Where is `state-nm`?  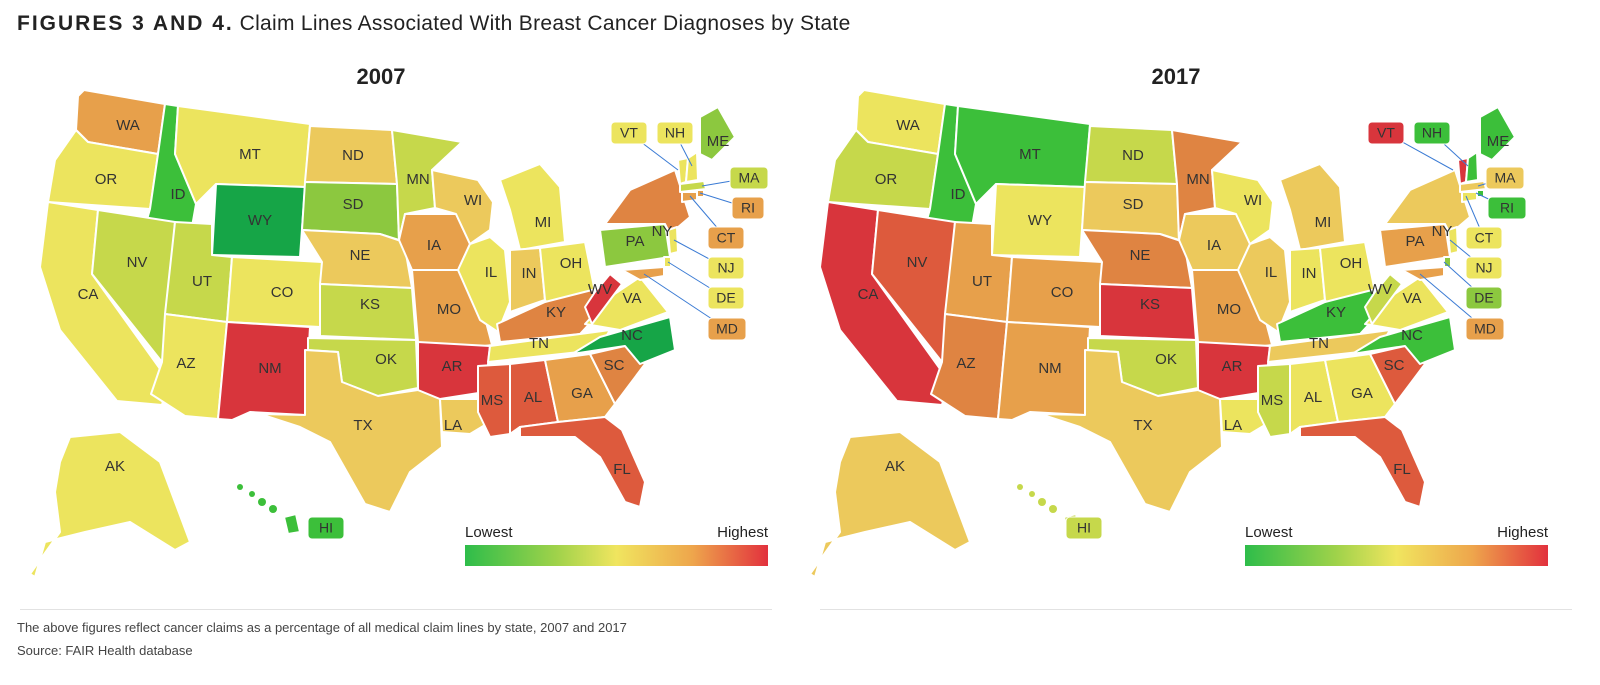 state-nm is located at coordinates (264, 371).